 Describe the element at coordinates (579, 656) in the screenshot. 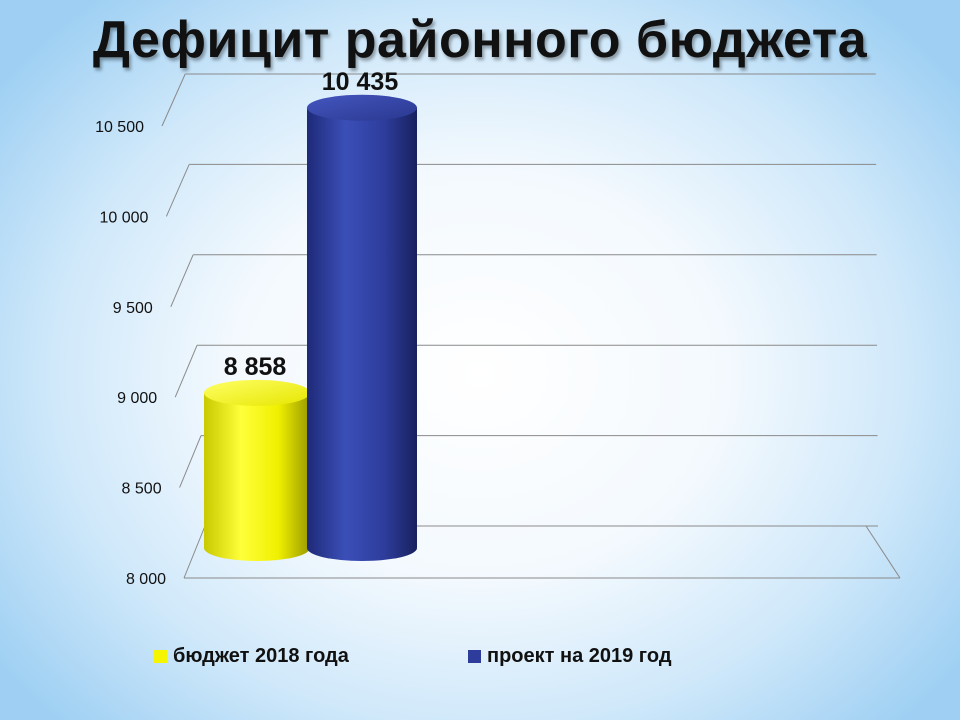

I see `legend-label: проект на 2019 год` at that location.